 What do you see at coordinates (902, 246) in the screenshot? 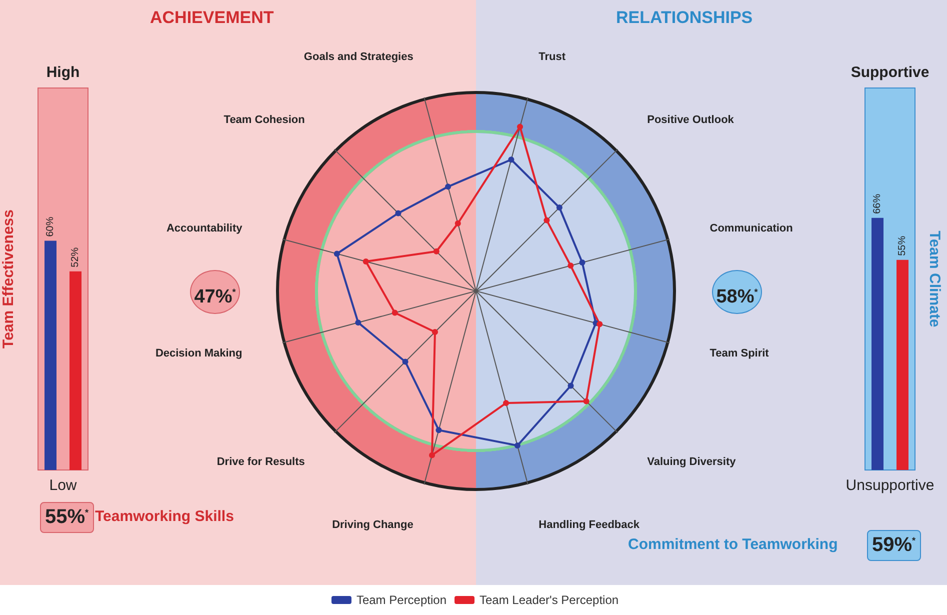
I see `data-label: 55%` at bounding box center [902, 246].